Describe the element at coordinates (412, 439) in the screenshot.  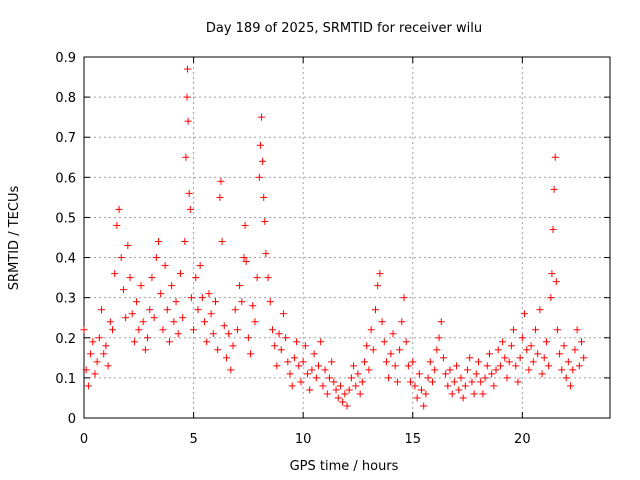
I see `x-tick-label: 15` at that location.